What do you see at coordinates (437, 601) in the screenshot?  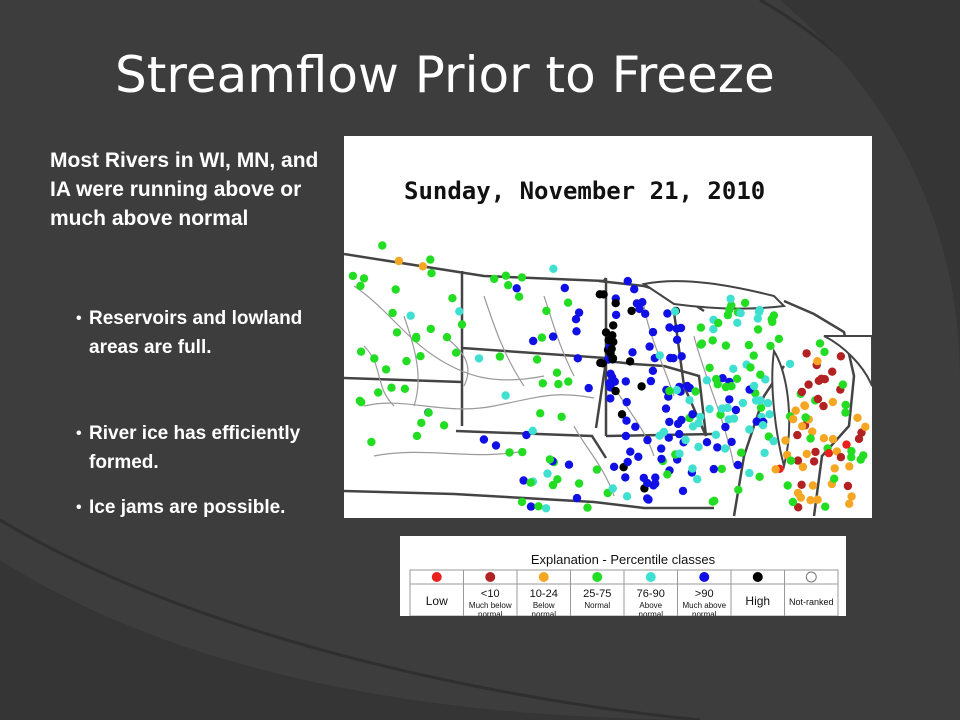 I see `legend-class-label: Low` at bounding box center [437, 601].